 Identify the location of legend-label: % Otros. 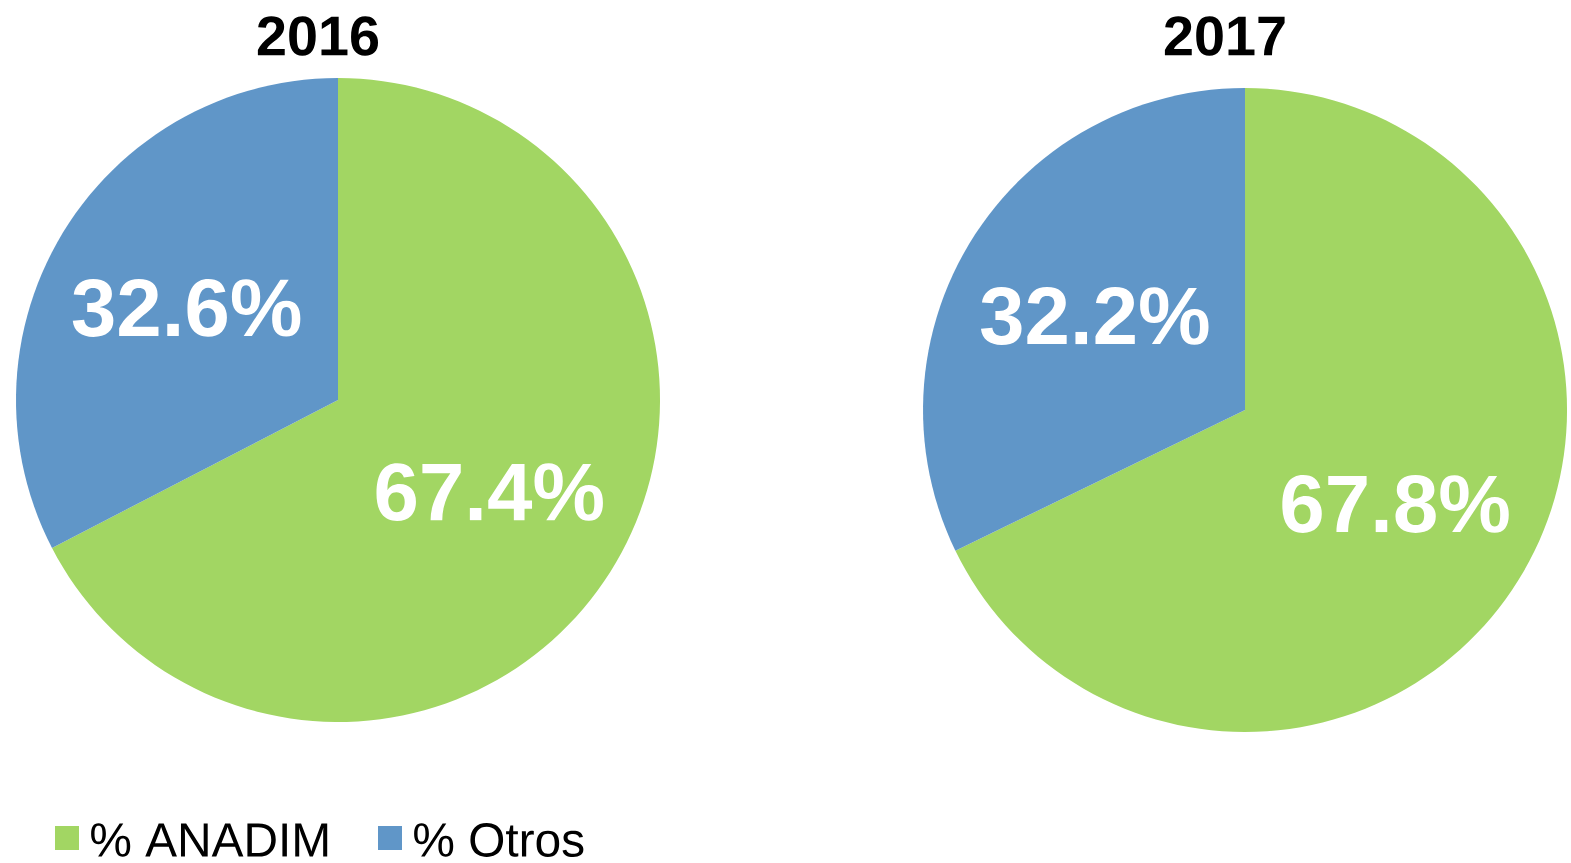
(499, 840).